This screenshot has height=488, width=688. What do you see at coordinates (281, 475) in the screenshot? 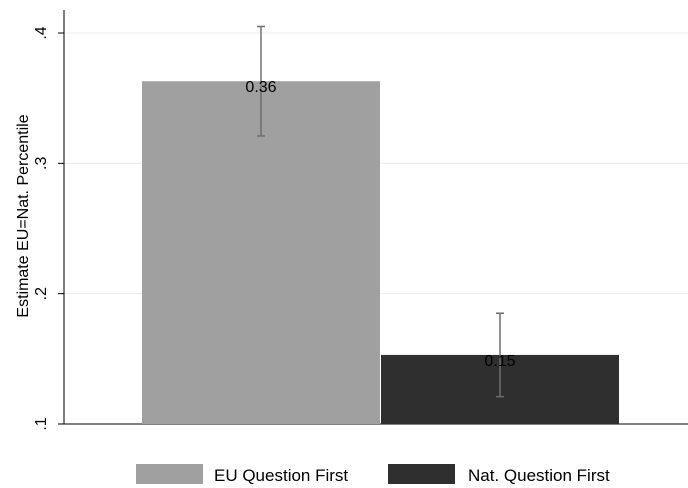
I see `legend-label: EU Question First` at bounding box center [281, 475].